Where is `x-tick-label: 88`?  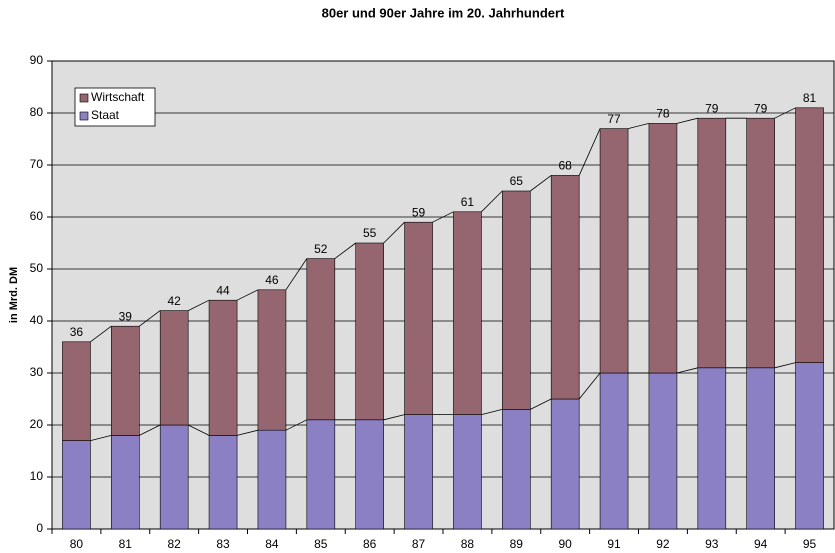
x-tick-label: 88 is located at coordinates (468, 544).